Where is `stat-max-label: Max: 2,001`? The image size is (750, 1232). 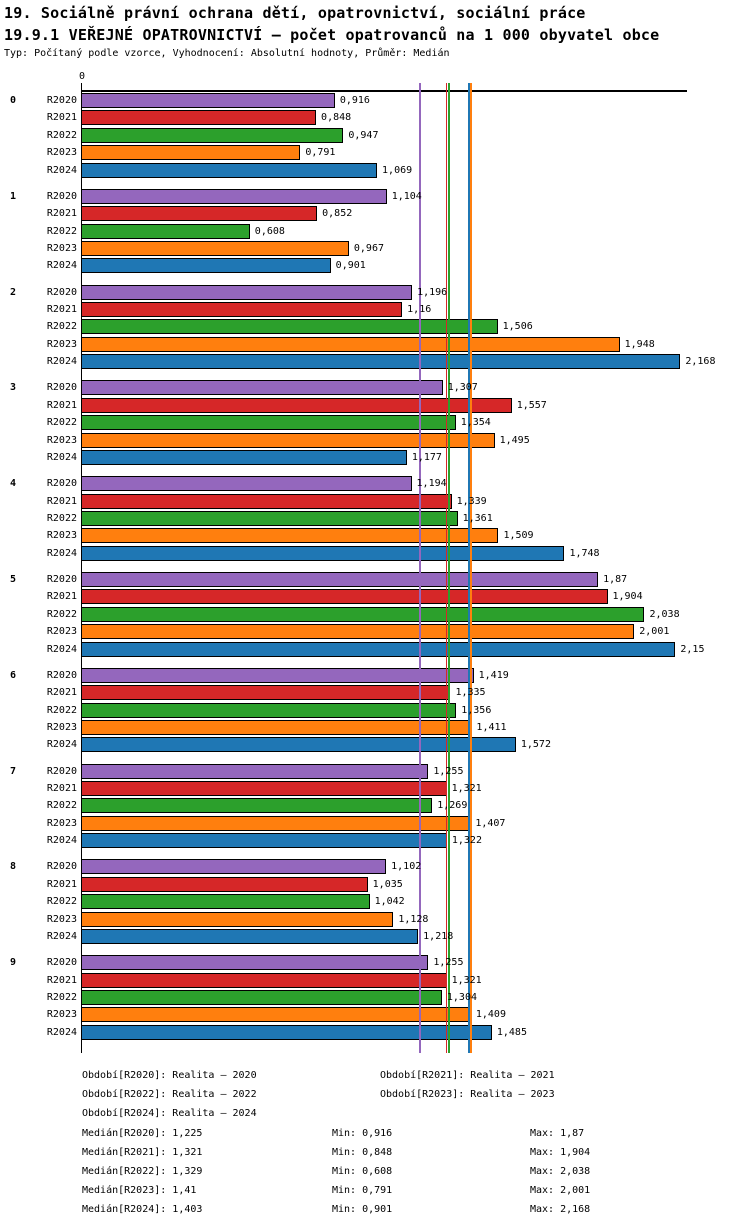 stat-max-label: Max: 2,001 is located at coordinates (560, 1191).